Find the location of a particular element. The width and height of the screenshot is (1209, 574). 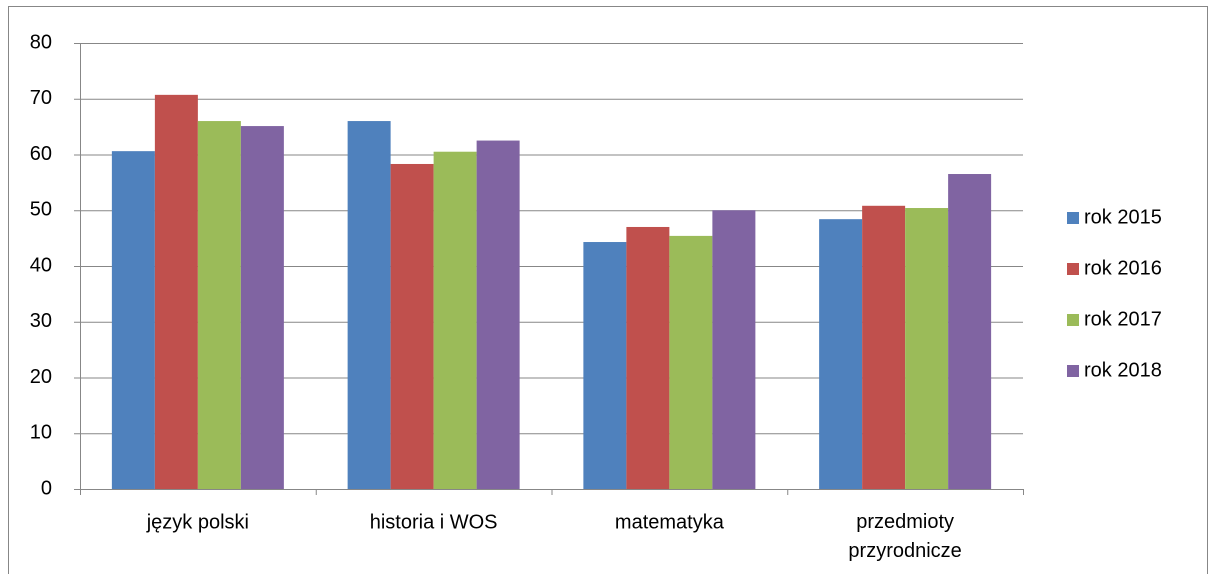

legend-label: rok 2017 is located at coordinates (1123, 319).